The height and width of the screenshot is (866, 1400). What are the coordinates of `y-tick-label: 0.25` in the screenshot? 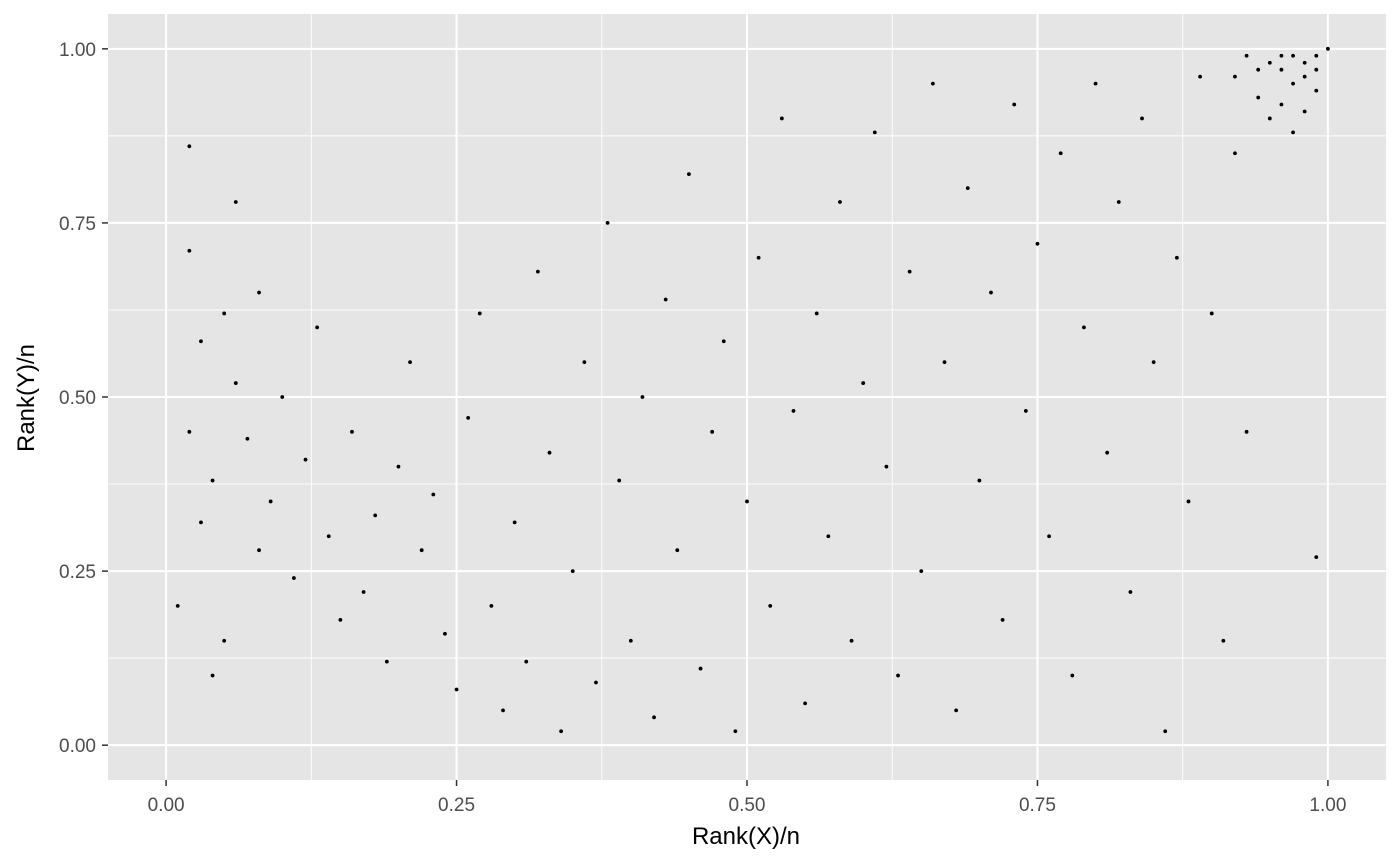 It's located at (77, 572).